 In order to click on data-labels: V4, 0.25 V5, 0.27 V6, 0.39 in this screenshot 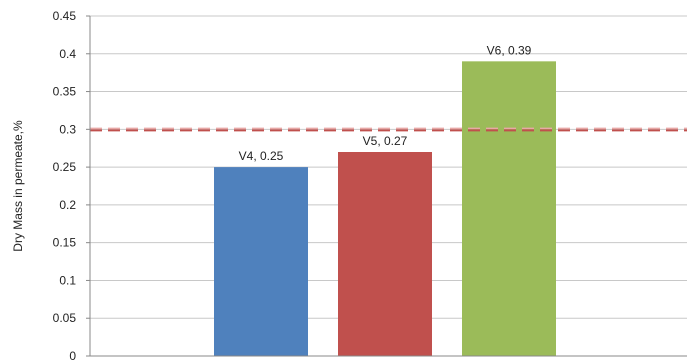, I will do `click(385, 103)`.